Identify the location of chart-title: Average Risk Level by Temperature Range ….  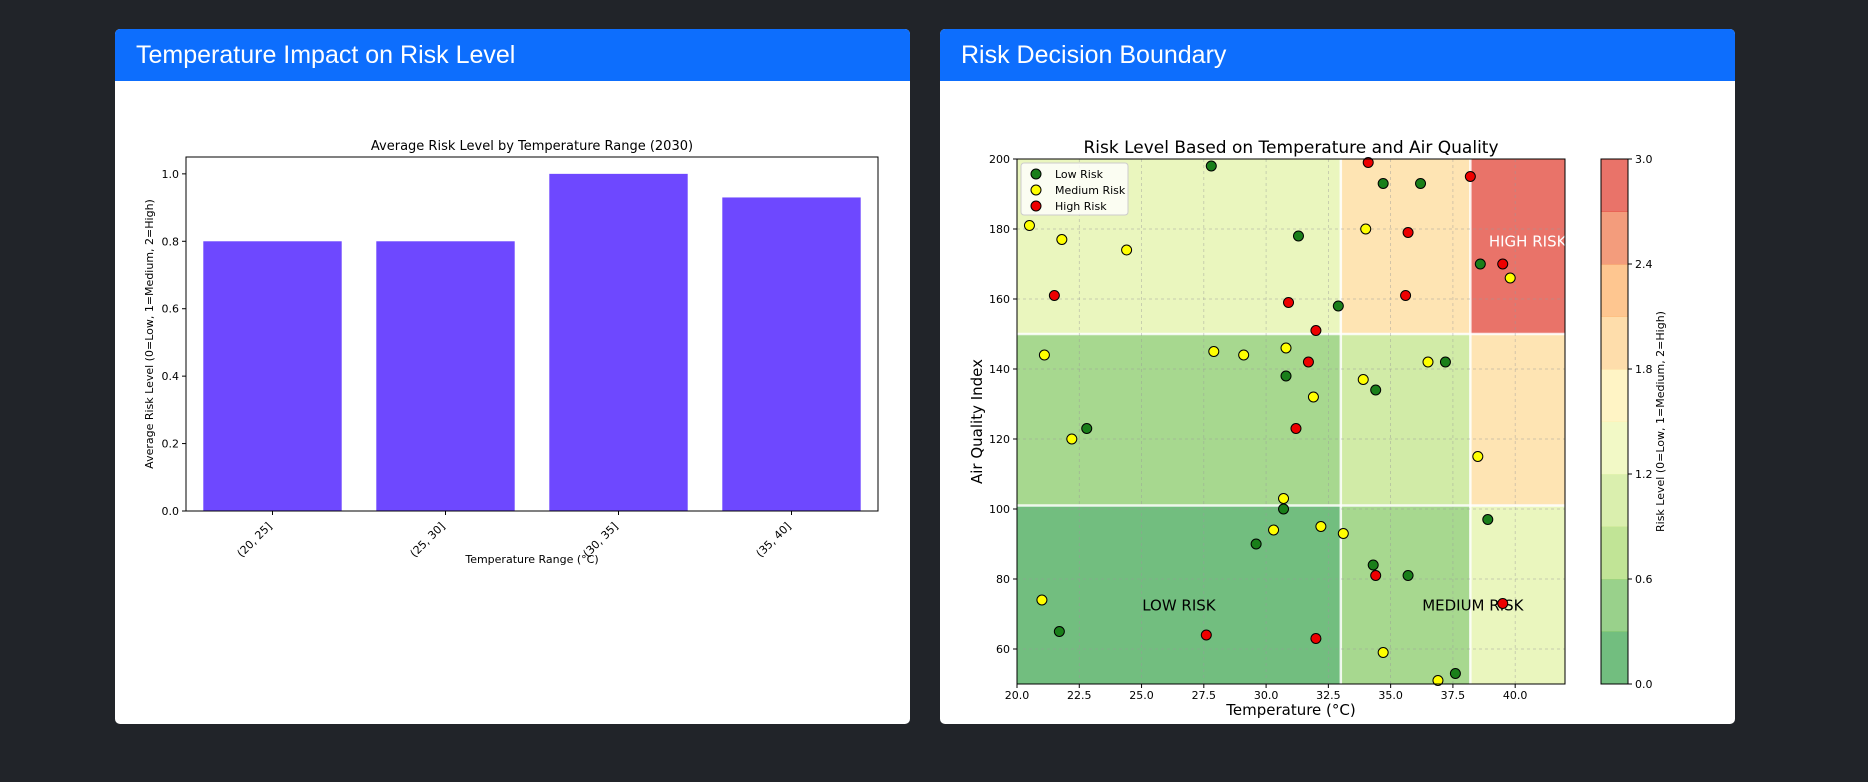
(532, 146).